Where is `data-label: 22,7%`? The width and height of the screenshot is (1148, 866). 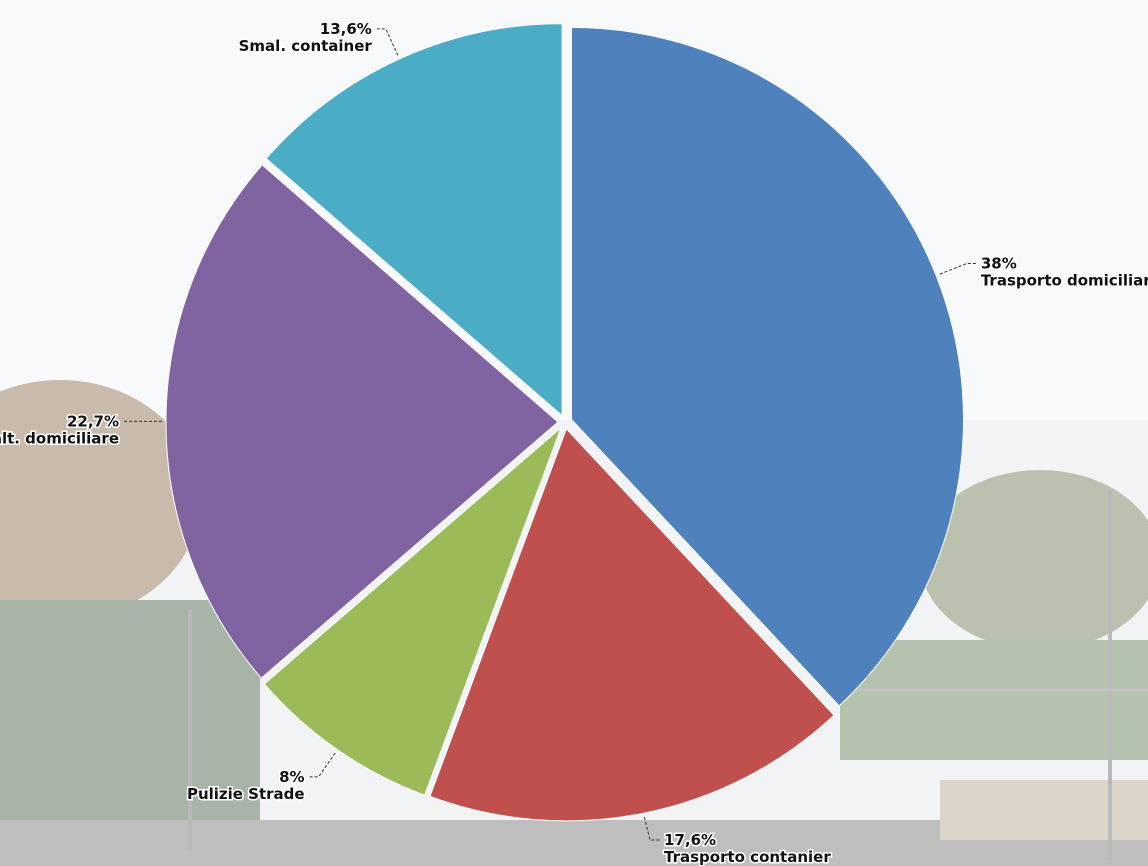 data-label: 22,7% is located at coordinates (93, 421).